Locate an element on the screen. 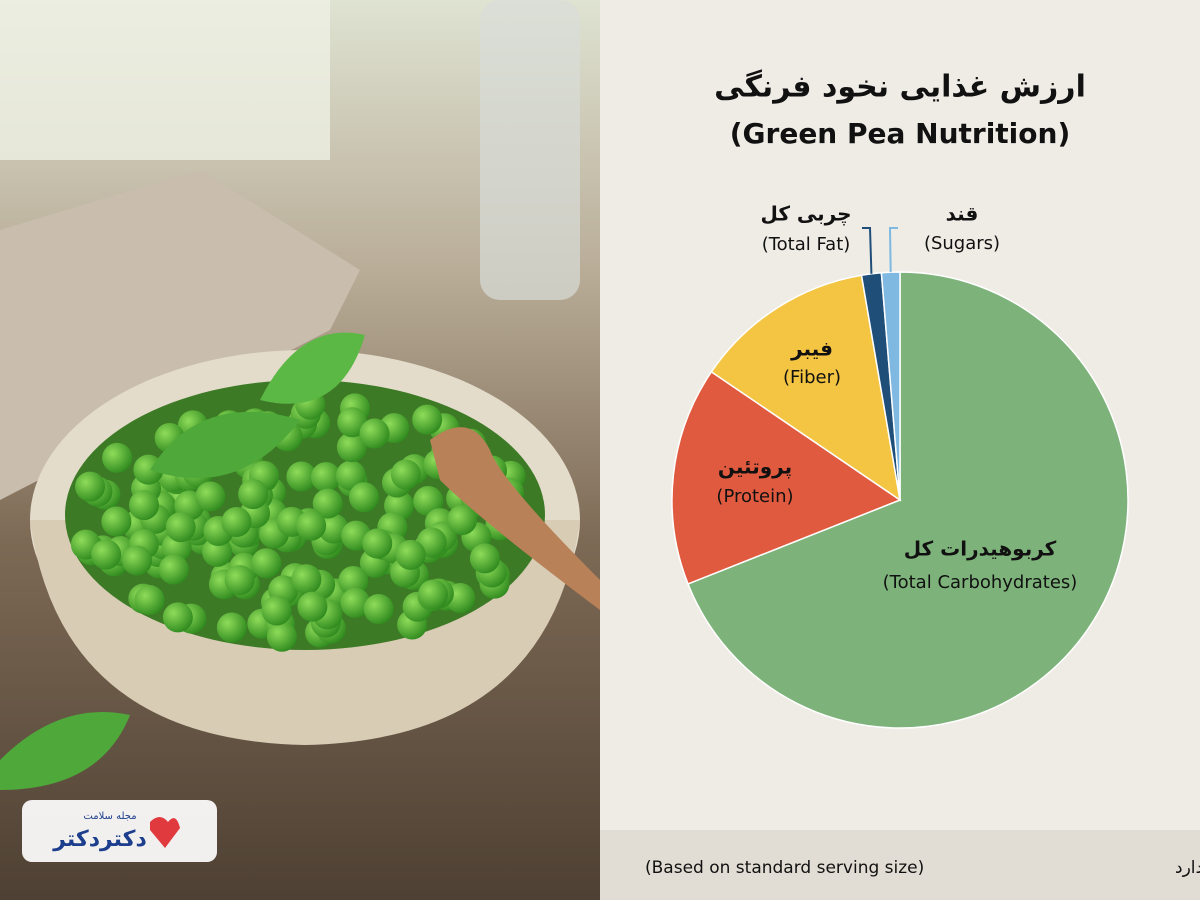 The image size is (1200, 900). footer-strip is located at coordinates (900, 865).